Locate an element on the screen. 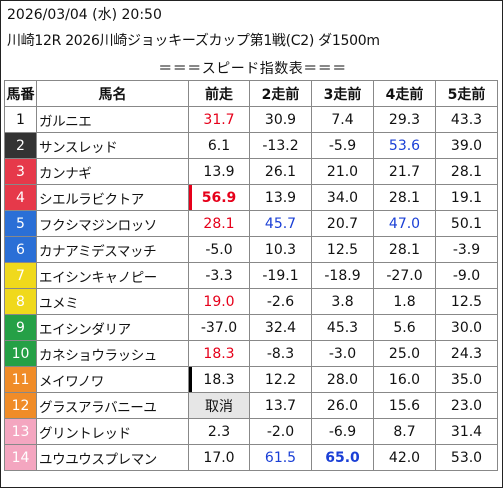  index-4back: 29.3 is located at coordinates (404, 119).